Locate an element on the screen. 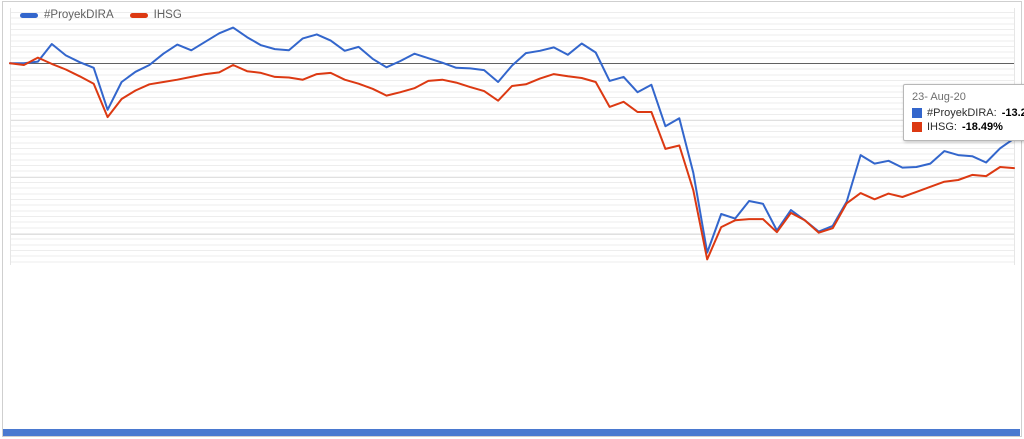 Image resolution: width=1024 pixels, height=439 pixels. gridline-minus30 is located at coordinates (512, 234).